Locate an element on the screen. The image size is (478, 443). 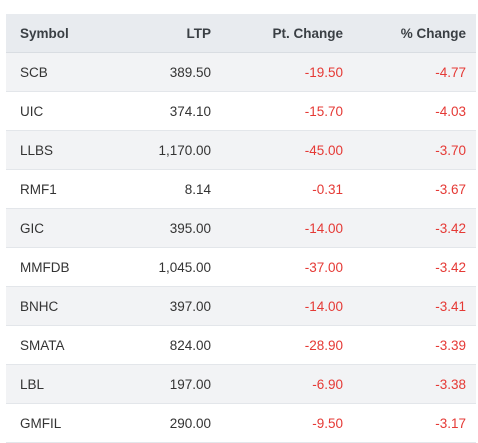
cell-pct-change: -3.38 is located at coordinates (450, 384).